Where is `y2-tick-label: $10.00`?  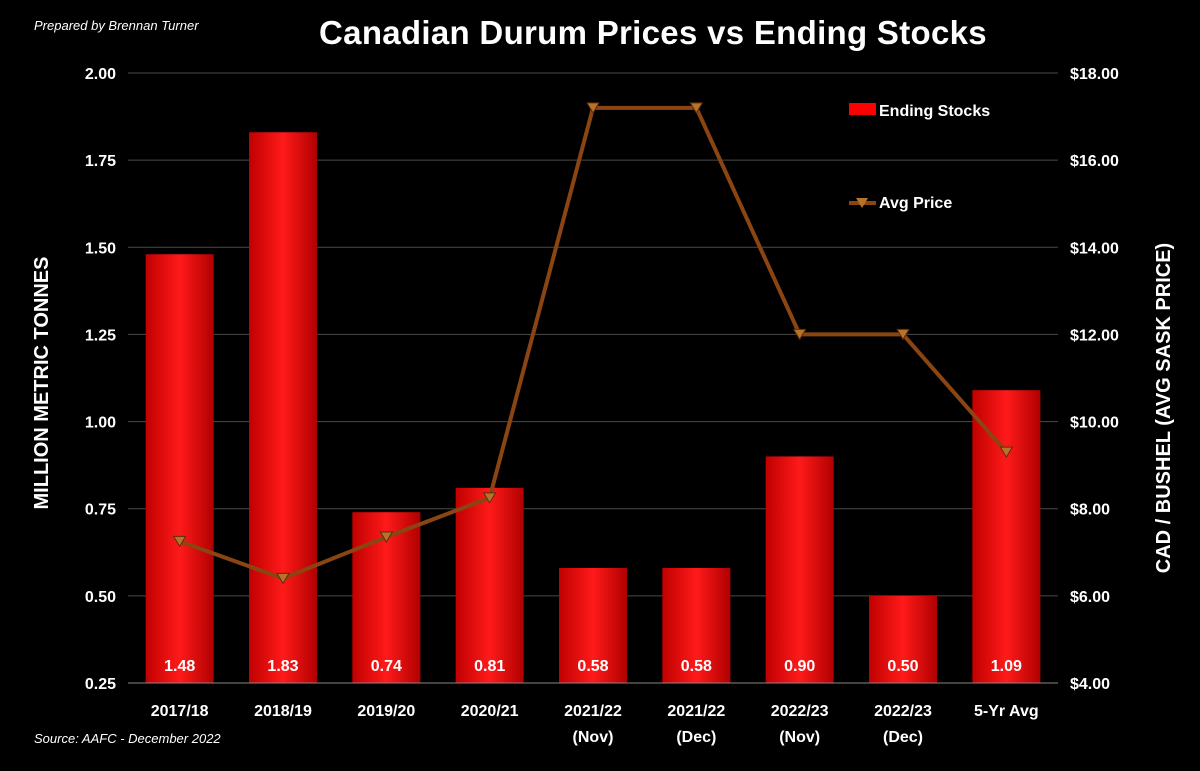
y2-tick-label: $10.00 is located at coordinates (1094, 423).